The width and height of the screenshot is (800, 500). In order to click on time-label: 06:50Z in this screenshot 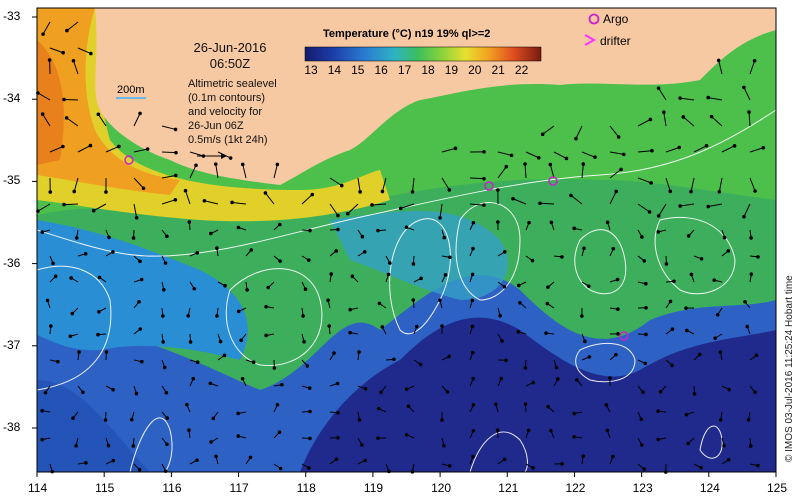, I will do `click(230, 63)`.